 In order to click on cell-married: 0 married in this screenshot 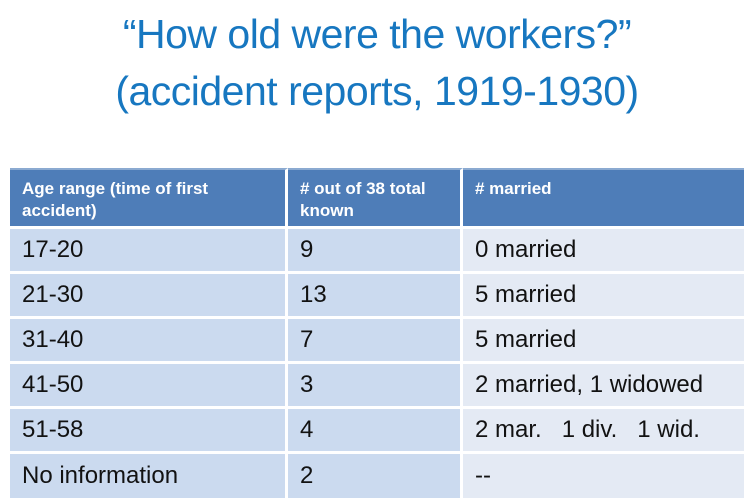, I will do `click(603, 251)`.